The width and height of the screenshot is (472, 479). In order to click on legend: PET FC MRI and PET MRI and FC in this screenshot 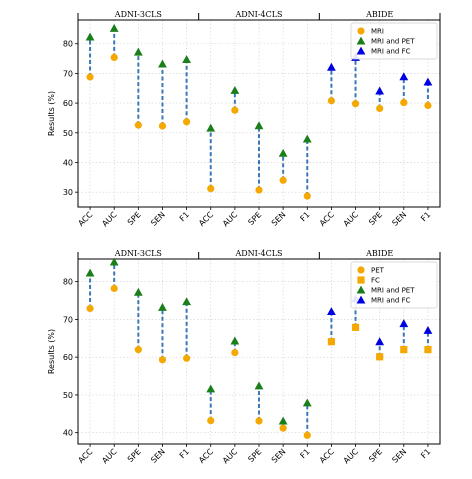, I will do `click(394, 285)`.